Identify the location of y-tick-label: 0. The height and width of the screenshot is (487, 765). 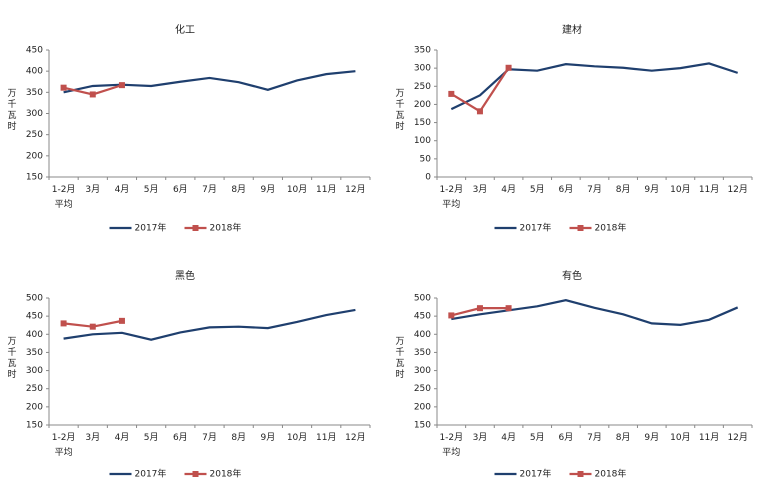
(428, 178).